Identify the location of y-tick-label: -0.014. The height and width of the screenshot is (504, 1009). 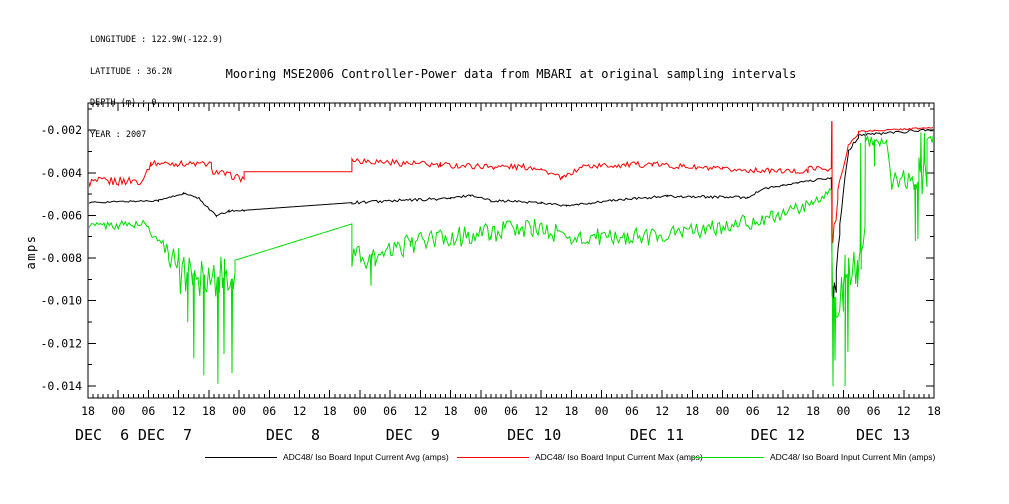
(61, 386).